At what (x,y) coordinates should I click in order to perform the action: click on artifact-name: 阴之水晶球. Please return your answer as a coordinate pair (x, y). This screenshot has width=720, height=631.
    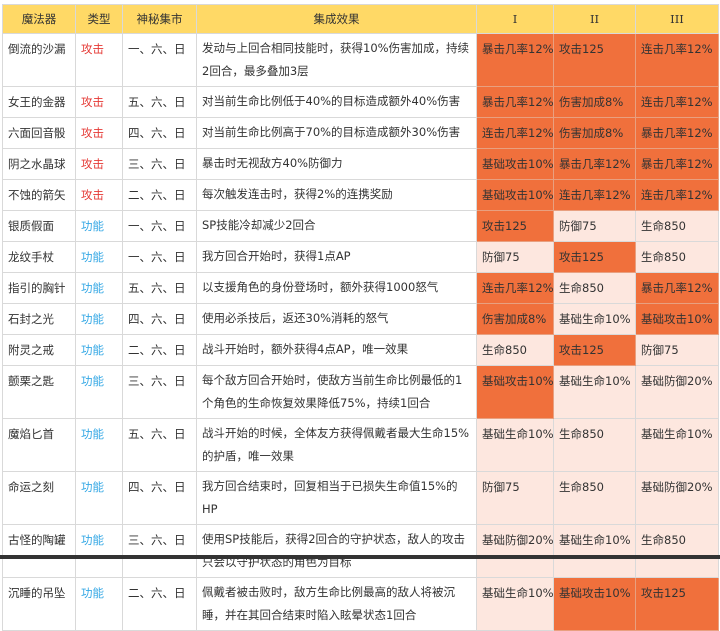
    Looking at the image, I should click on (39, 164).